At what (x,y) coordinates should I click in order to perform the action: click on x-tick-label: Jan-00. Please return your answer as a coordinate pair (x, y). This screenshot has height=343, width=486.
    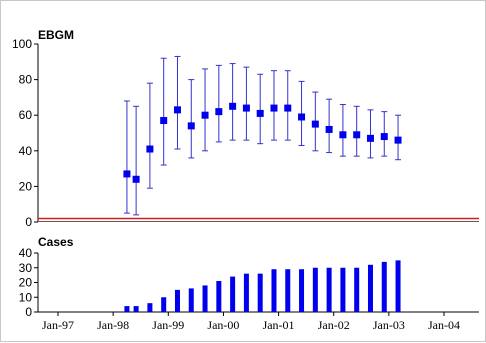
    Looking at the image, I should click on (223, 325).